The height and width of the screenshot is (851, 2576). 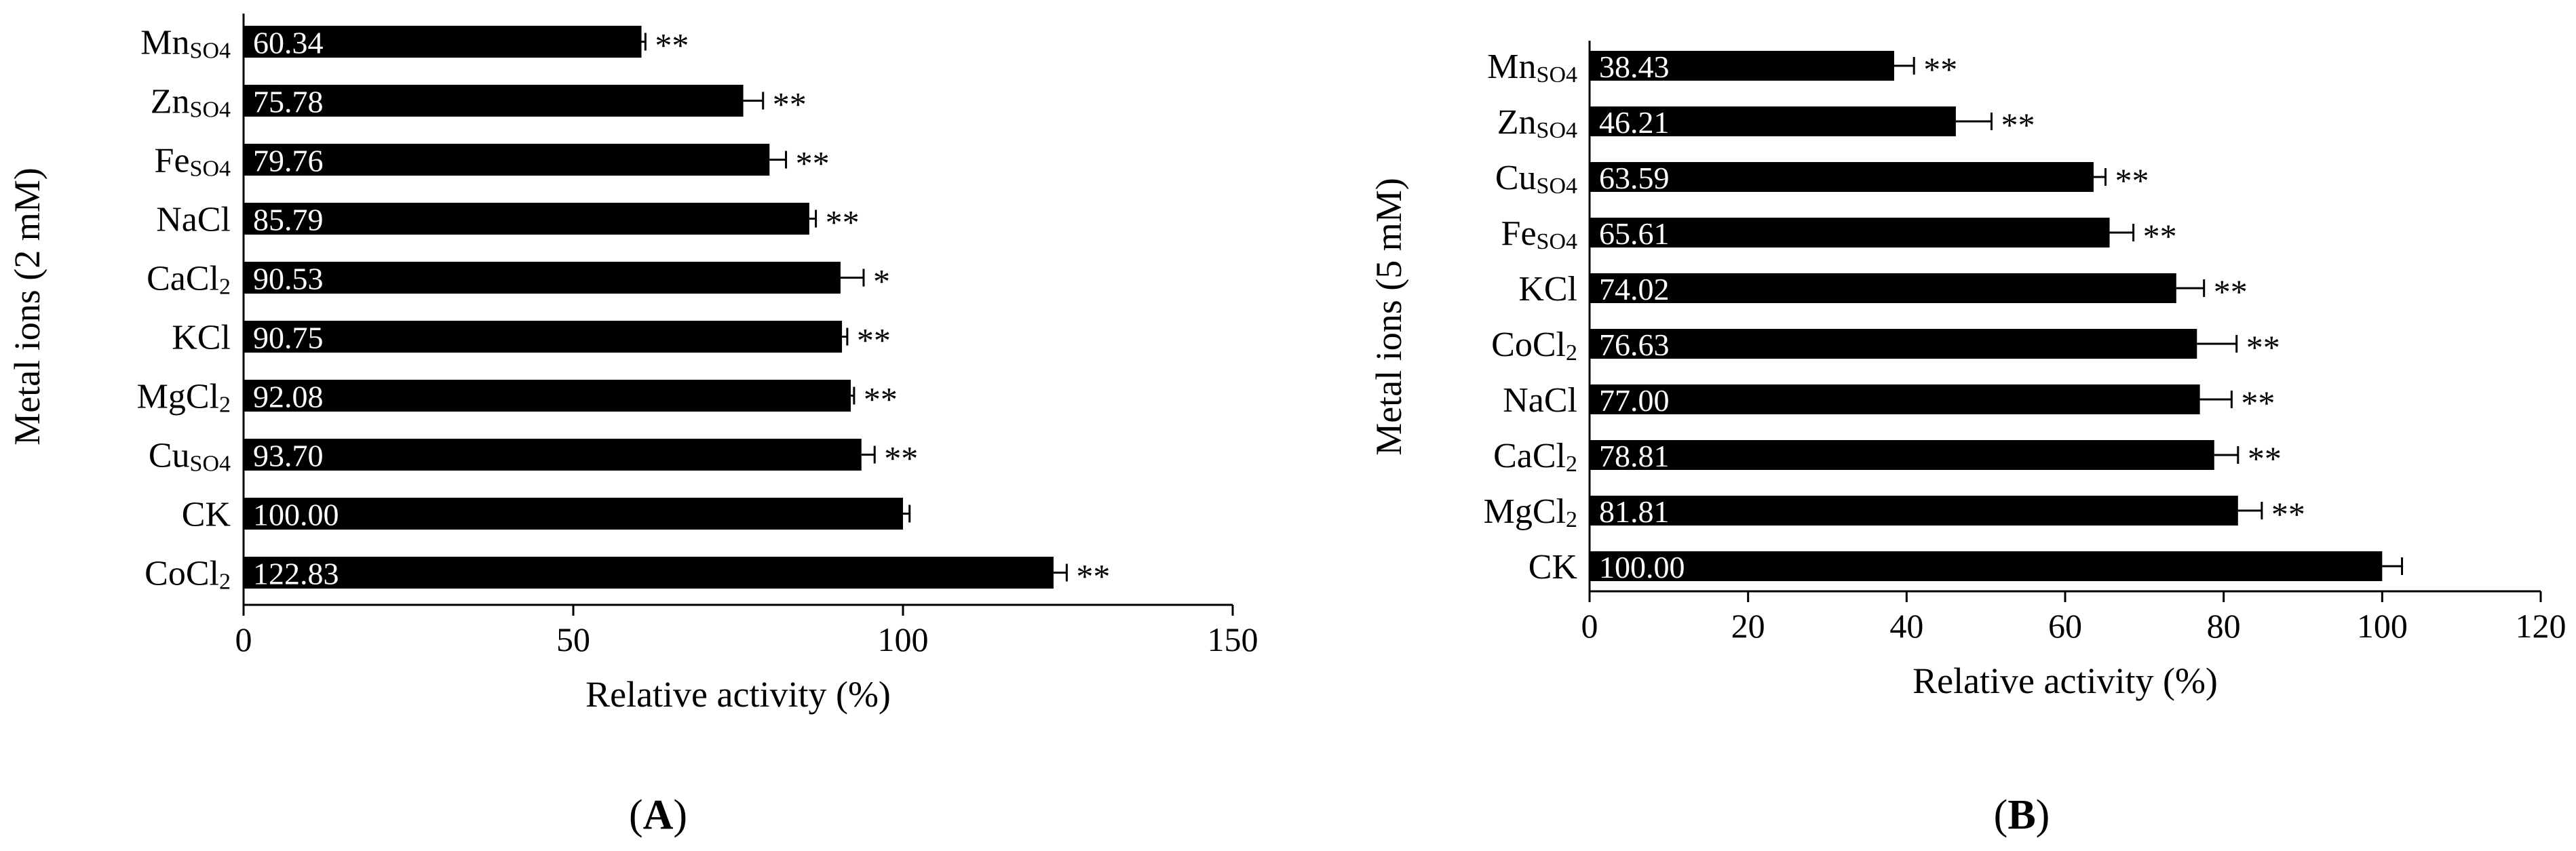 I want to click on bar-value-label: 77.00, so click(x=1634, y=400).